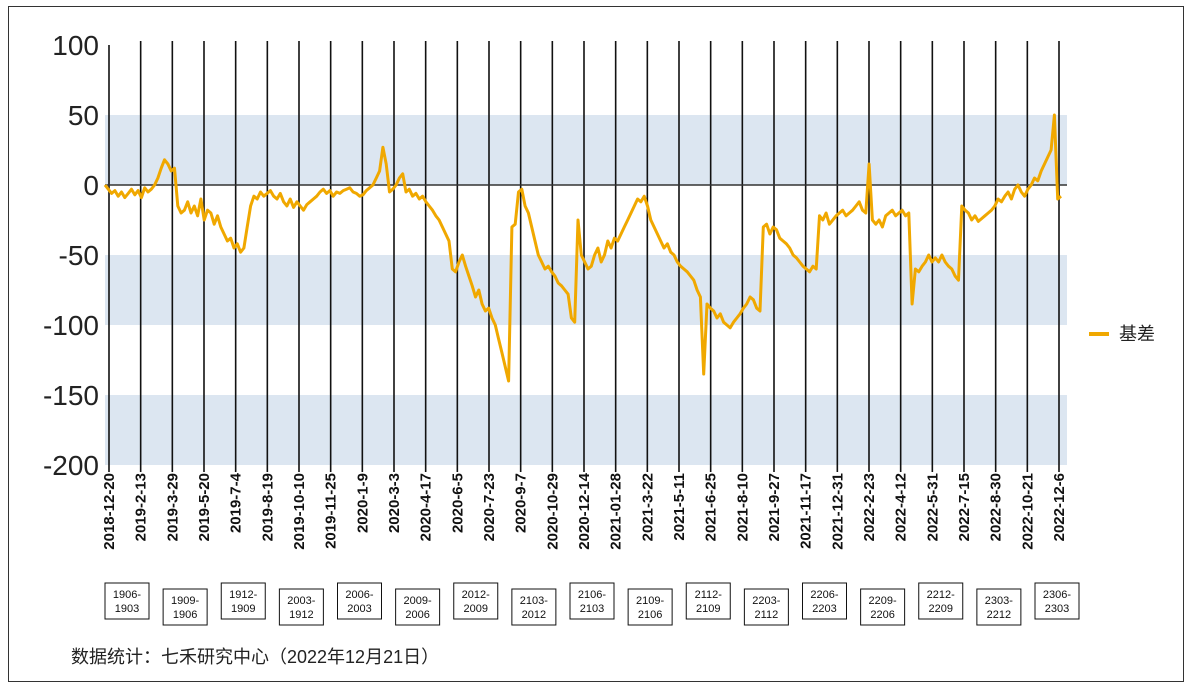 Image resolution: width=1192 pixels, height=688 pixels. What do you see at coordinates (71, 465) in the screenshot?
I see `y-tick-label: -200` at bounding box center [71, 465].